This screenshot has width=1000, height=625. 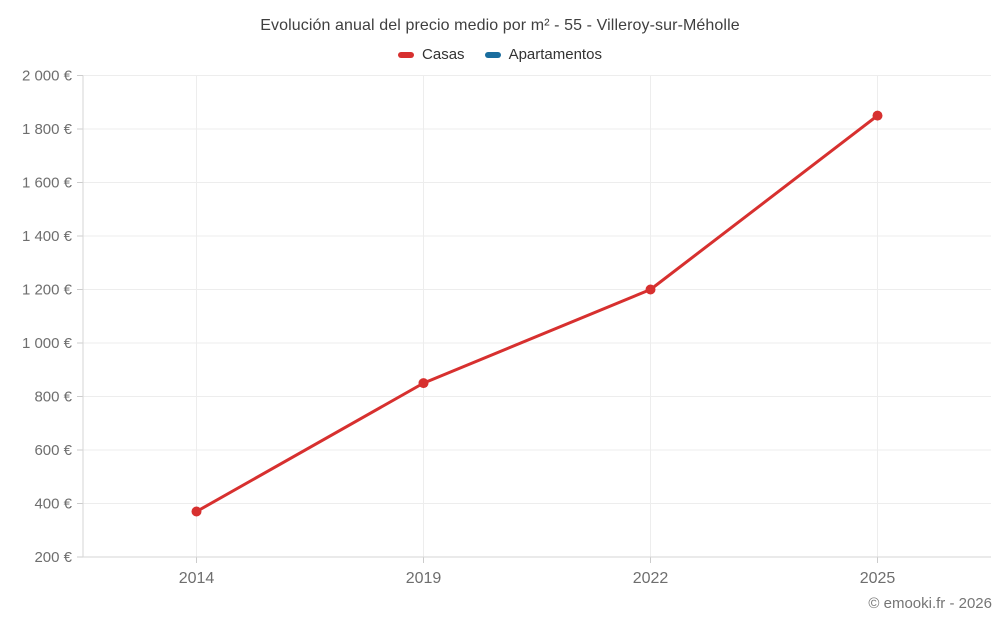 What do you see at coordinates (878, 578) in the screenshot?
I see `xtick-label-2025: 2025` at bounding box center [878, 578].